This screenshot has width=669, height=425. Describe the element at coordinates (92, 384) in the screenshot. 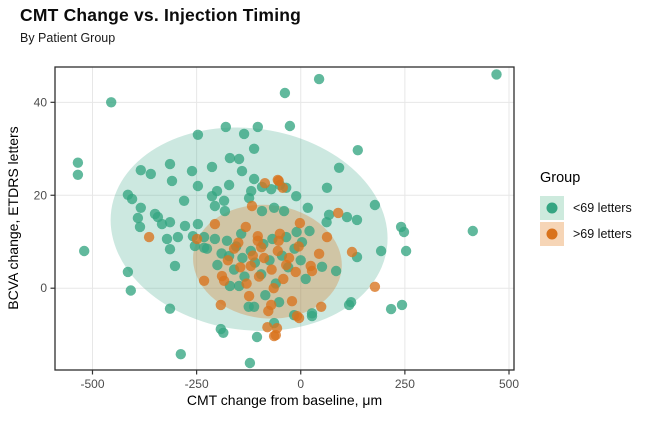

I see `x-tick-label: -500` at that location.